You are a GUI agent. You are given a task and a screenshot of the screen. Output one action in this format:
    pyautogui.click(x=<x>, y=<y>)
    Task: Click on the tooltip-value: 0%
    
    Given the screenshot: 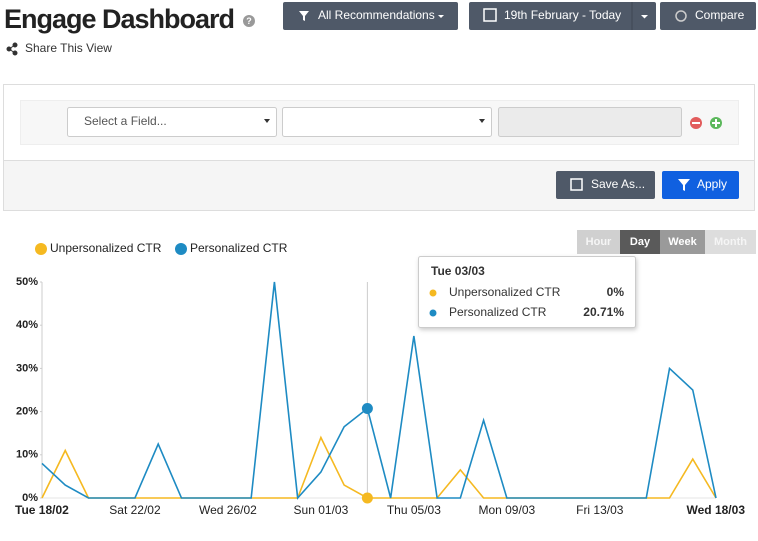 What is the action you would take?
    pyautogui.click(x=616, y=292)
    